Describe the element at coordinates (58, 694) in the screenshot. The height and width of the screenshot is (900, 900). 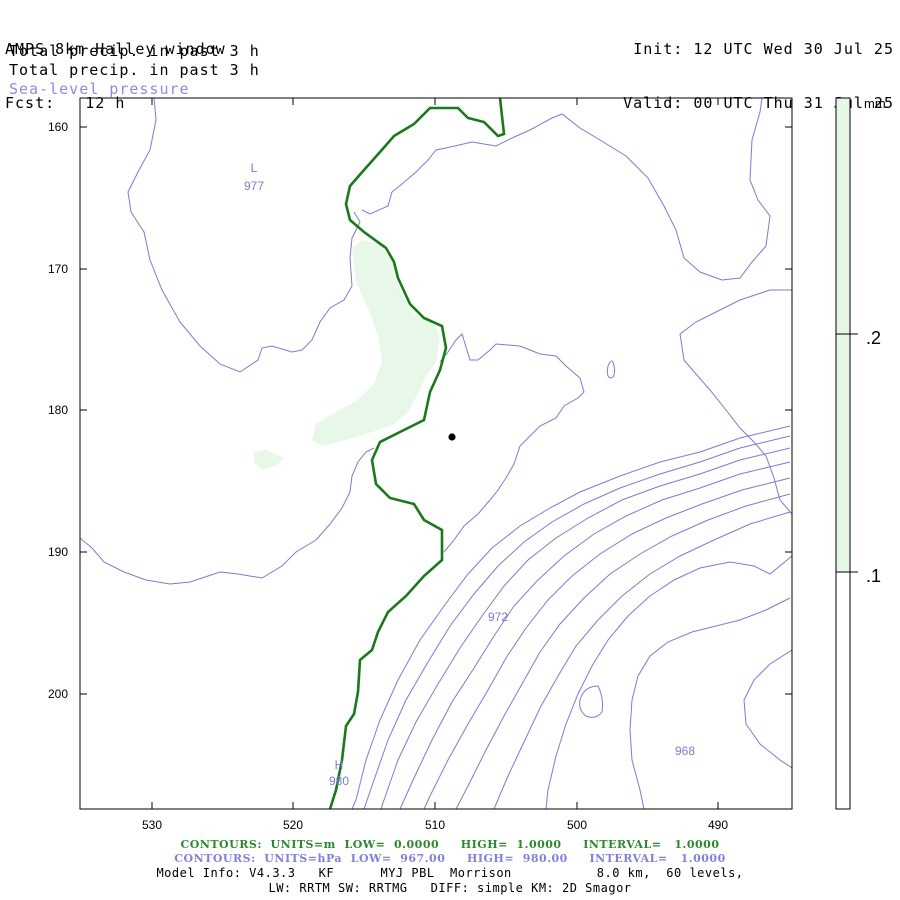
I see `y-tick-label: 200` at that location.